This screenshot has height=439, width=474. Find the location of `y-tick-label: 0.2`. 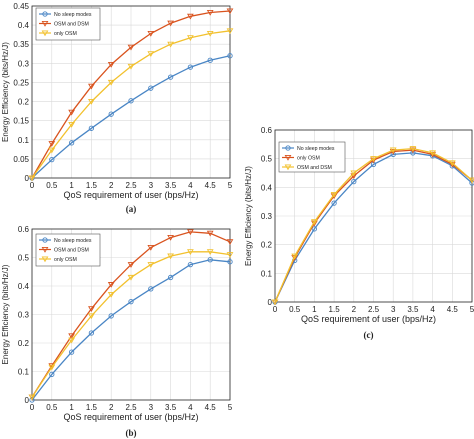

y-tick-label: 0.2 is located at coordinates (267, 245).